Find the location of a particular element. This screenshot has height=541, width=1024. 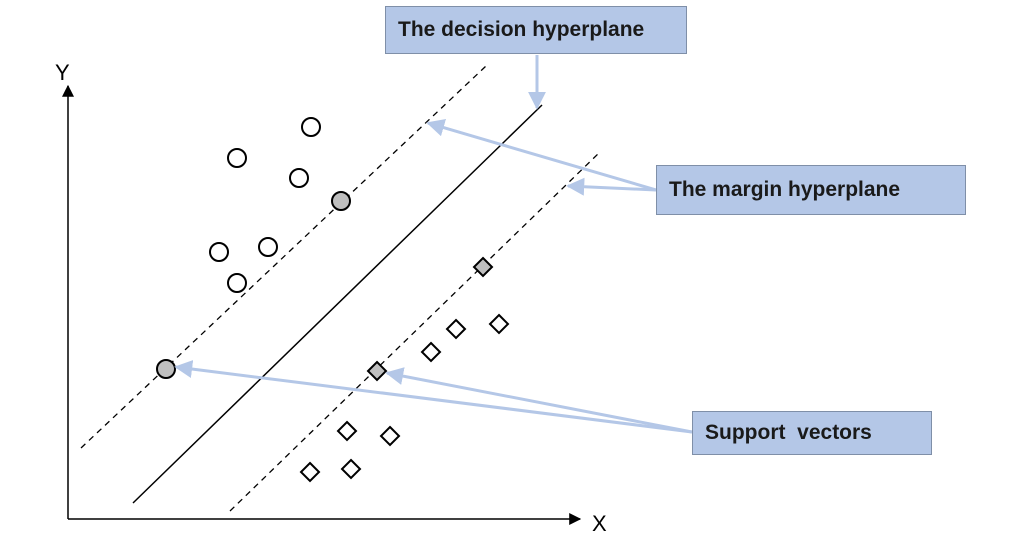

margin-callout-arrow-upper is located at coordinates (541, 155).